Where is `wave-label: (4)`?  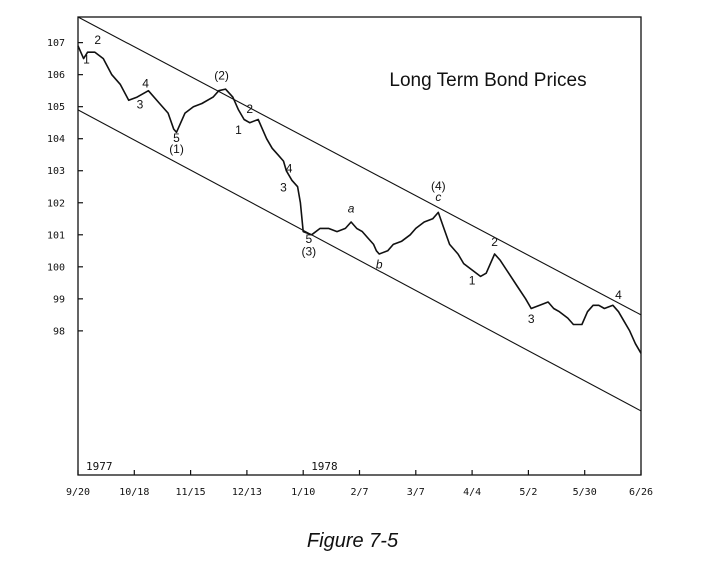 wave-label: (4) is located at coordinates (438, 186).